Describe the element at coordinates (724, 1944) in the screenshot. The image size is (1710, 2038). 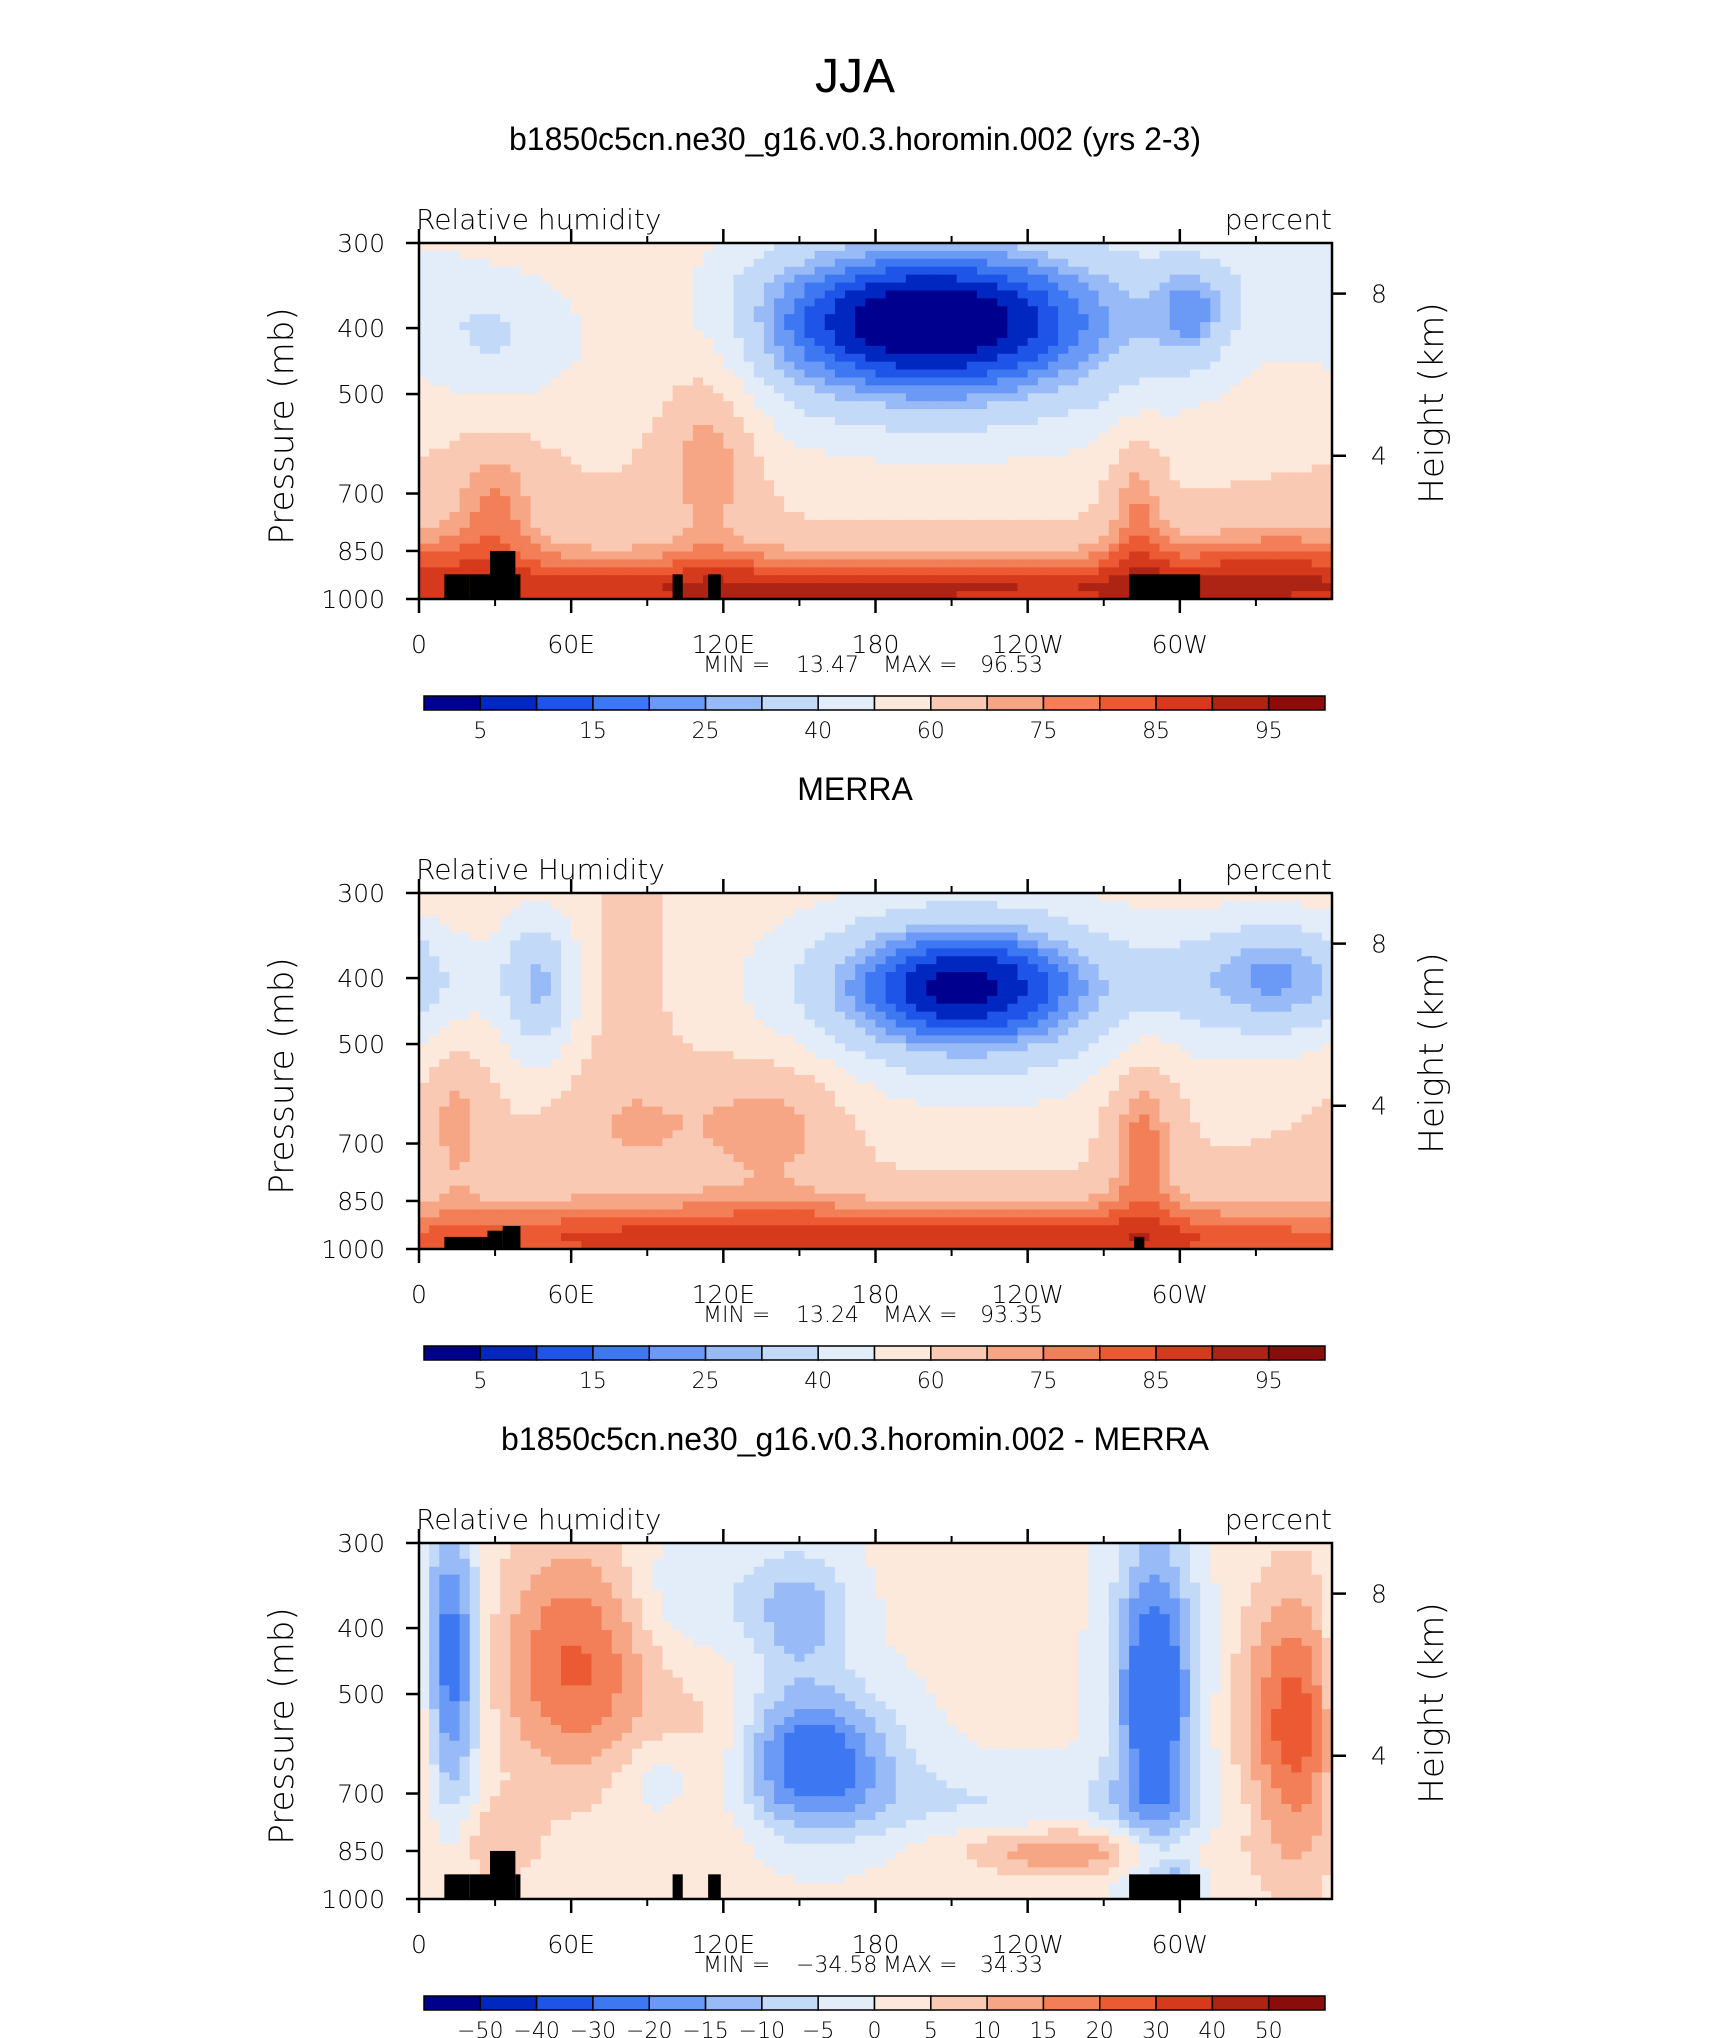
I see `x-tick-label: 120E` at that location.